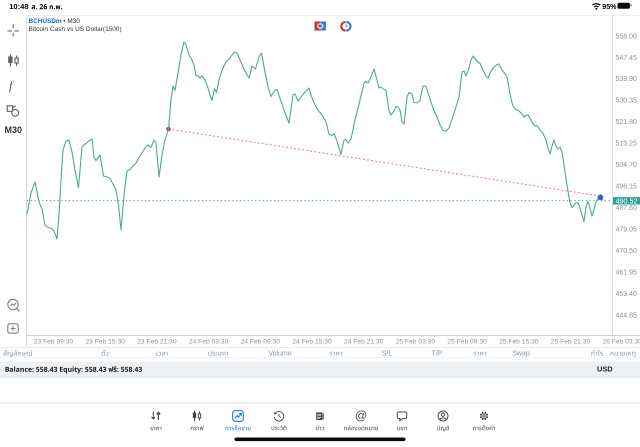 This screenshot has width=640, height=447. What do you see at coordinates (279, 354) in the screenshot?
I see `svg-text: Volume` at bounding box center [279, 354].